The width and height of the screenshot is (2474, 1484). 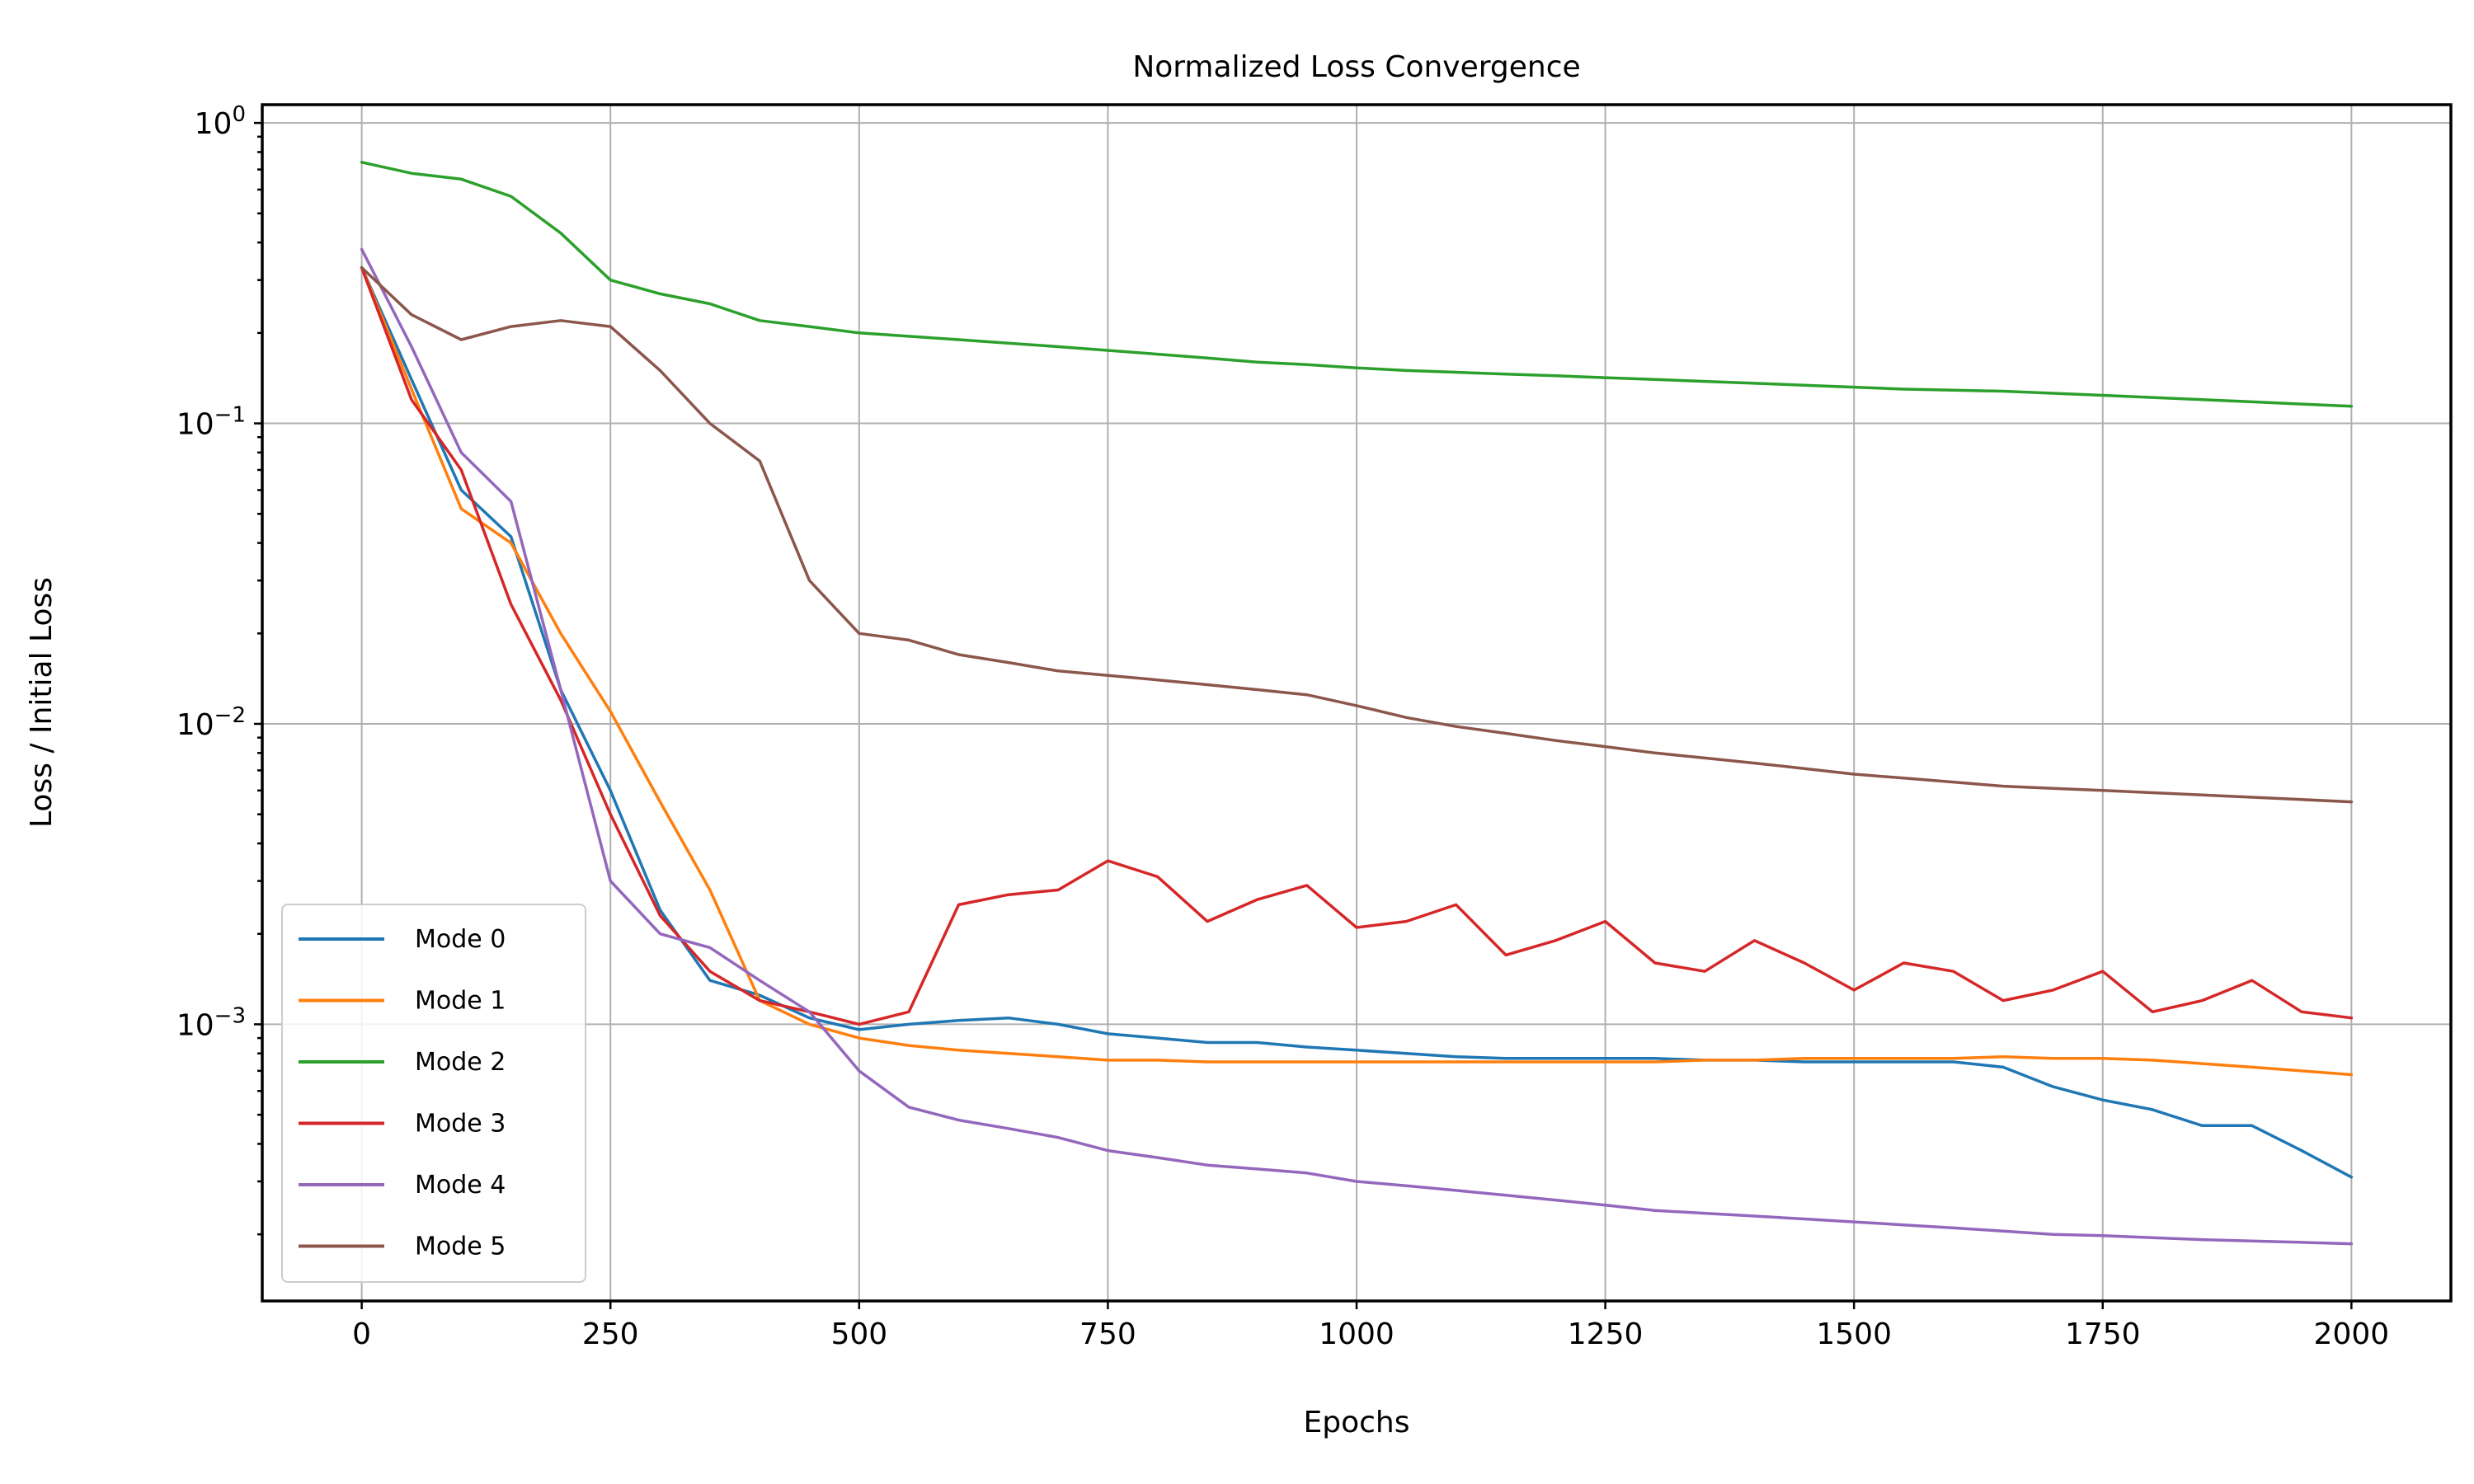 What do you see at coordinates (211, 422) in the screenshot?
I see `y-tick-label: 10⁻¹` at bounding box center [211, 422].